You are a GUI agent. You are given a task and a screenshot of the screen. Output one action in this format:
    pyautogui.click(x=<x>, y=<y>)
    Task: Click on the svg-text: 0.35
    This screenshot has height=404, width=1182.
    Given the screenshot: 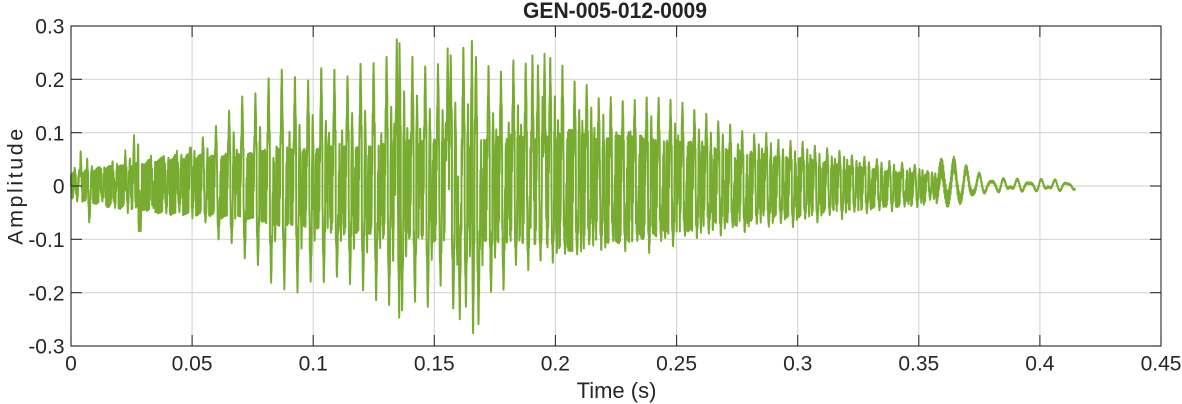 What is the action you would take?
    pyautogui.click(x=918, y=363)
    